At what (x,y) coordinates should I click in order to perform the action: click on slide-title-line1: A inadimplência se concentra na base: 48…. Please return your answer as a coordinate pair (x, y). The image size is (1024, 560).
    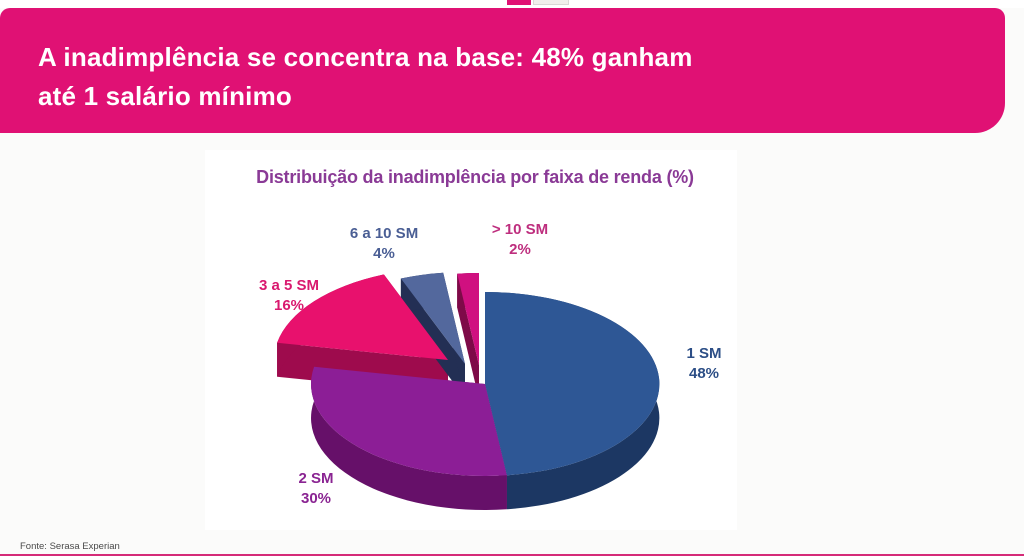
    Looking at the image, I should click on (365, 57).